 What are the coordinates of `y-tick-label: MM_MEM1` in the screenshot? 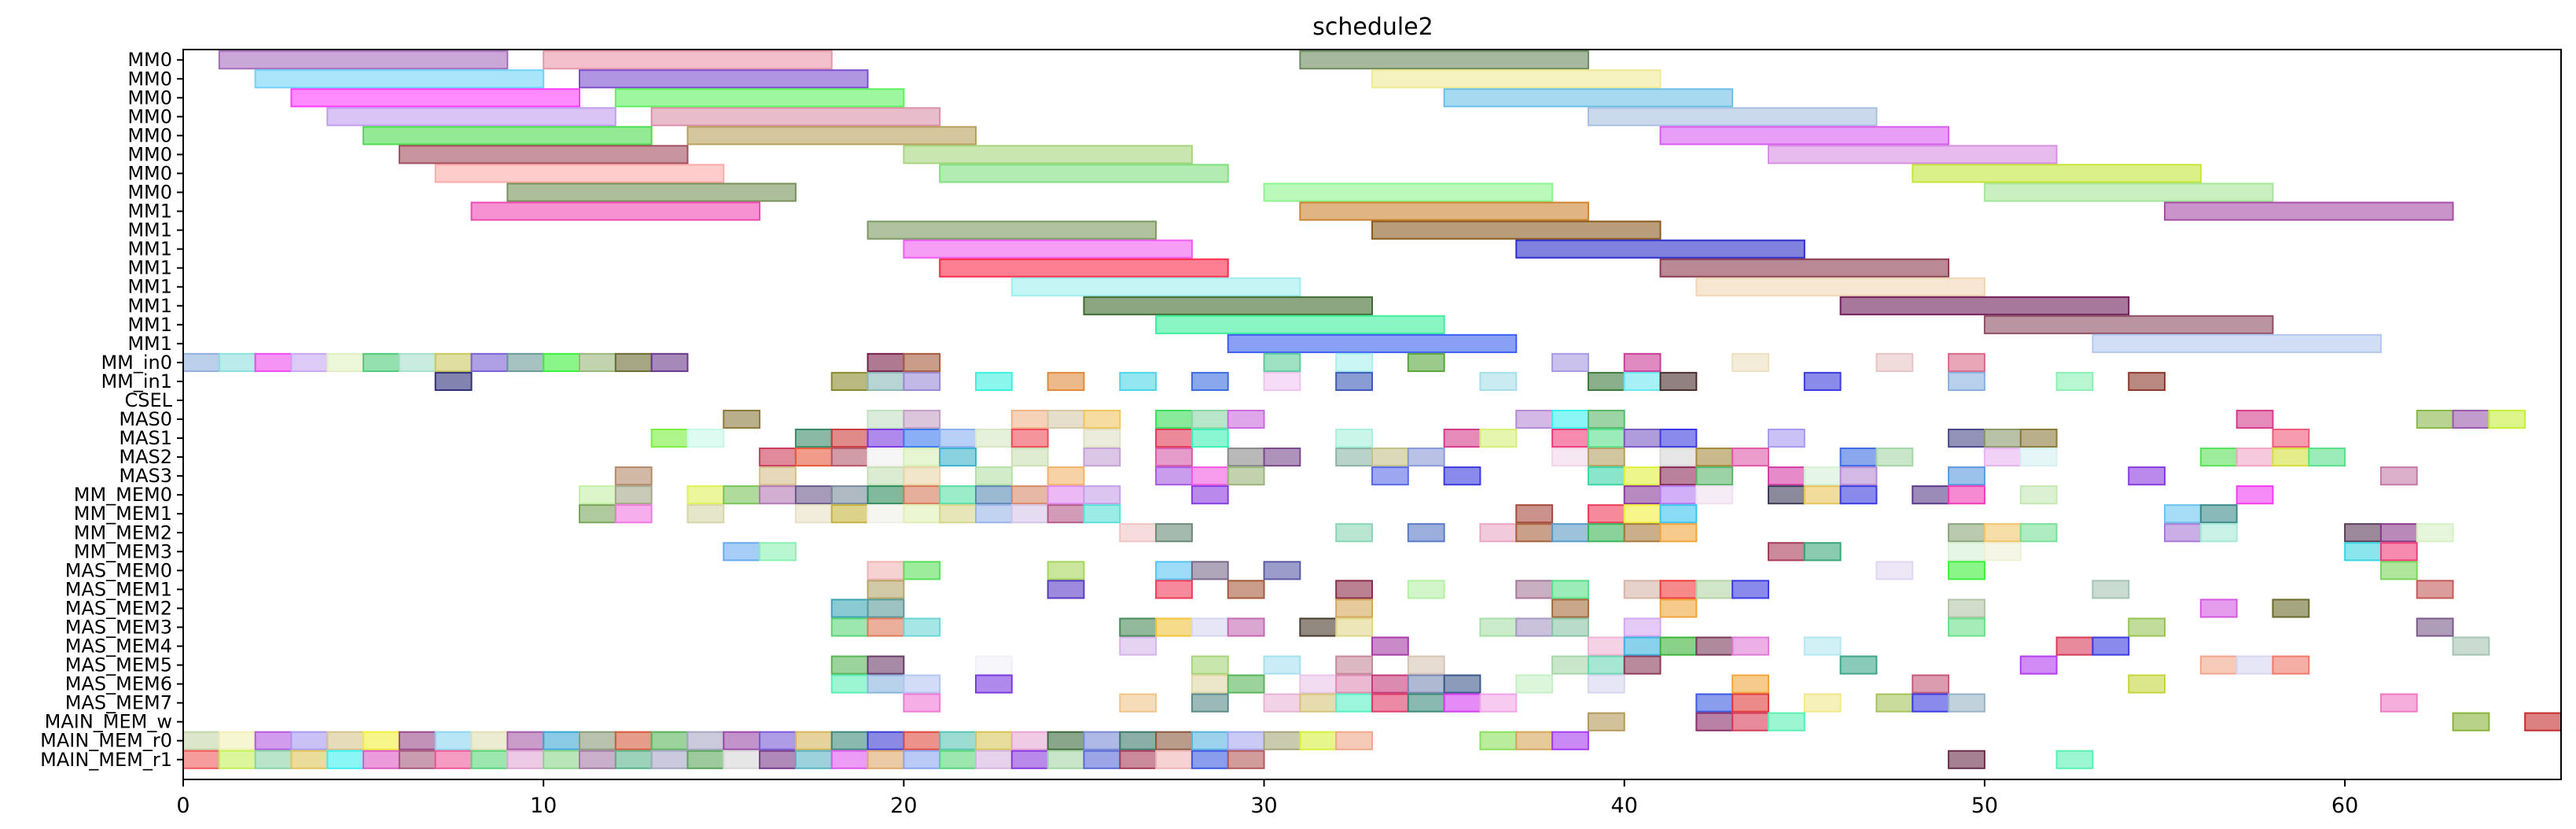 It's located at (123, 514).